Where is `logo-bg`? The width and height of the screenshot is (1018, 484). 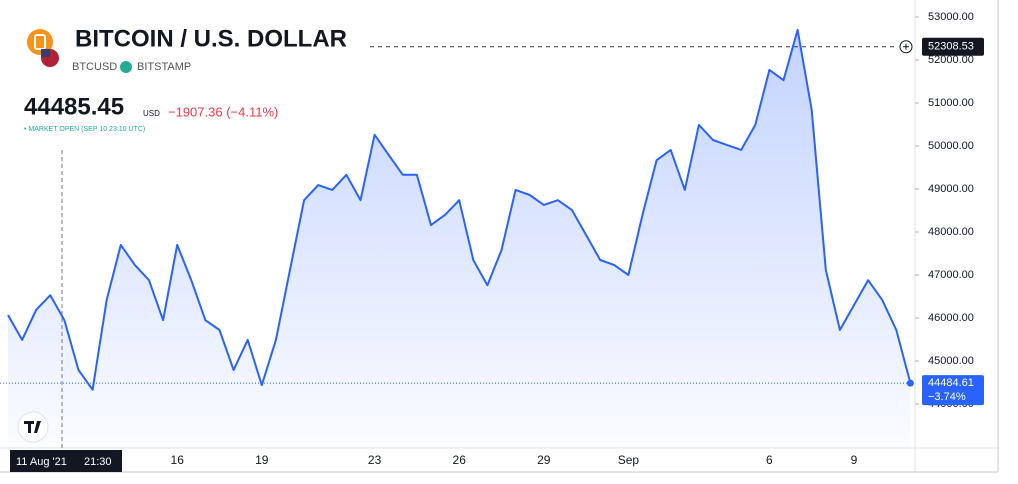 logo-bg is located at coordinates (33, 427).